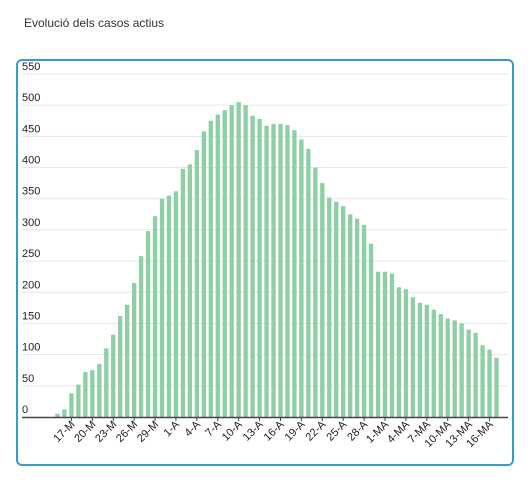 This screenshot has height=493, width=532. What do you see at coordinates (295, 430) in the screenshot?
I see `x-tick-label: 19-A` at bounding box center [295, 430].